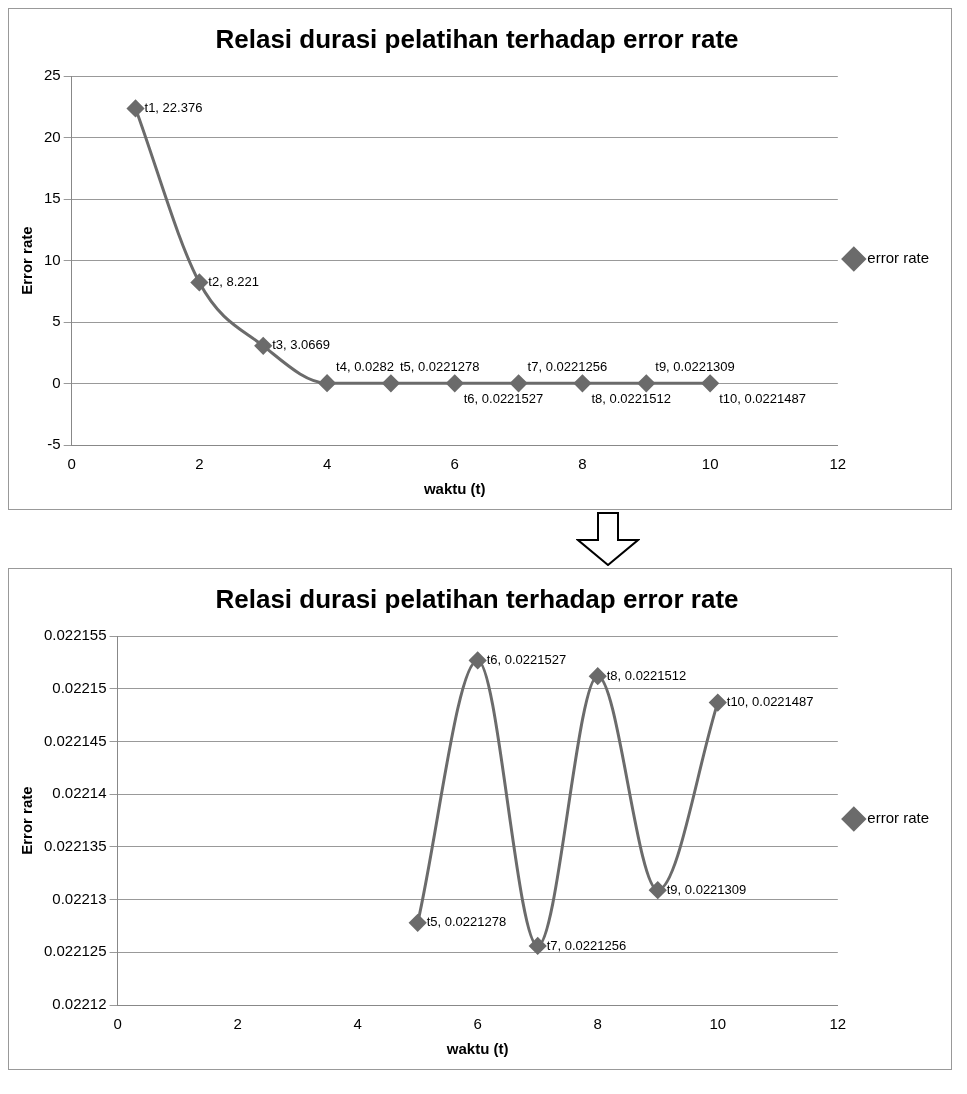 The image size is (967, 1094). Describe the element at coordinates (79, 793) in the screenshot. I see `y-tick-label: 0.02214` at that location.